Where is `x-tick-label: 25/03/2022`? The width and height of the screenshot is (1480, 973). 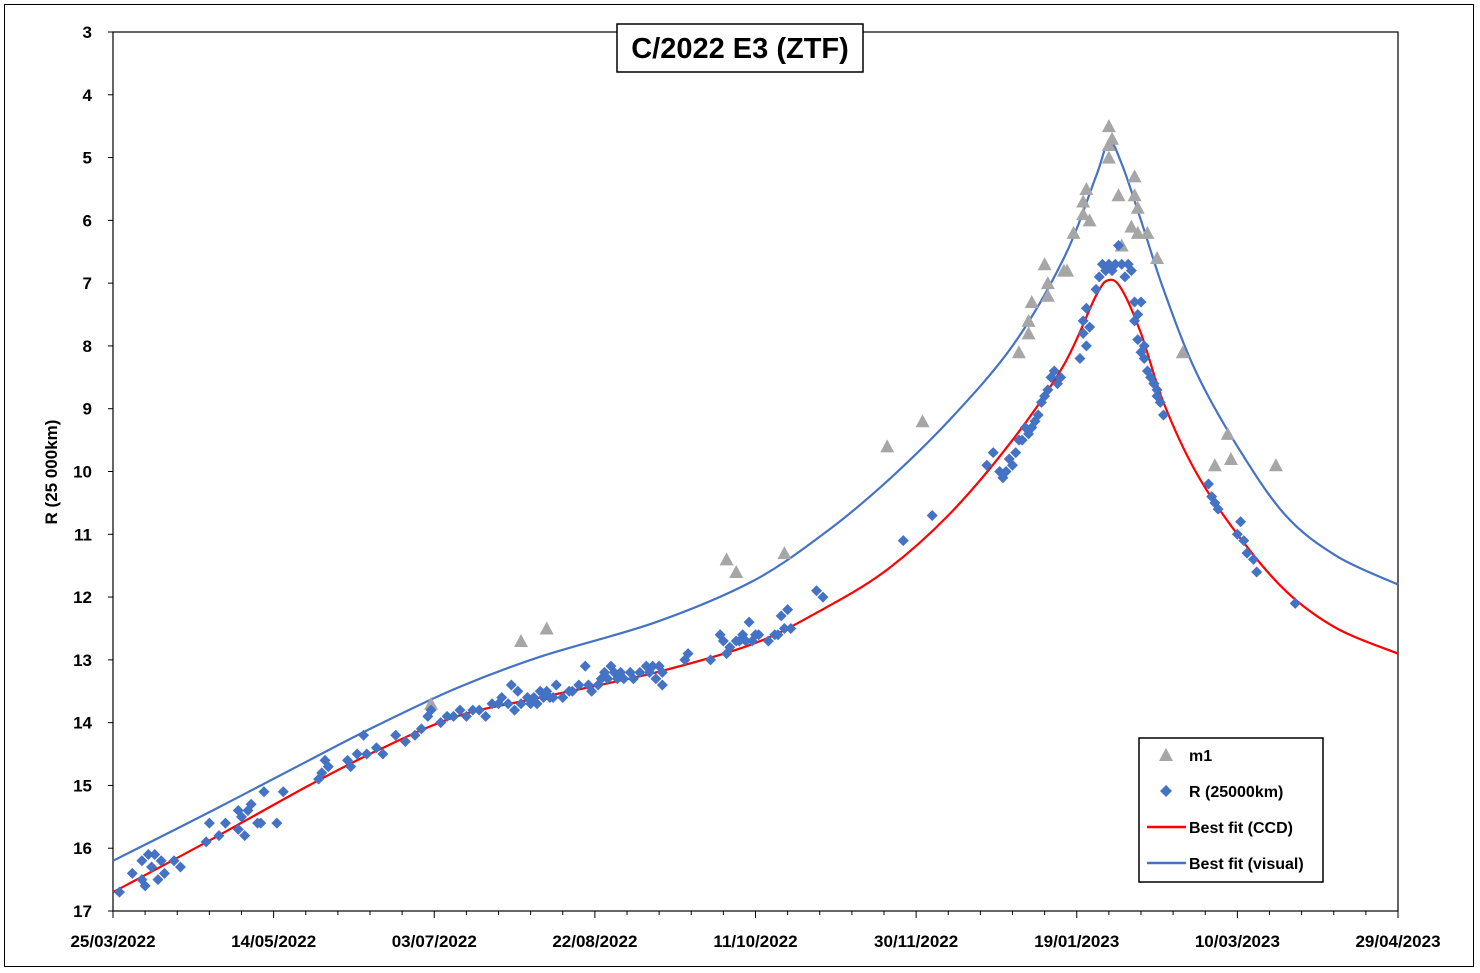
x-tick-label: 25/03/2022 is located at coordinates (112, 941).